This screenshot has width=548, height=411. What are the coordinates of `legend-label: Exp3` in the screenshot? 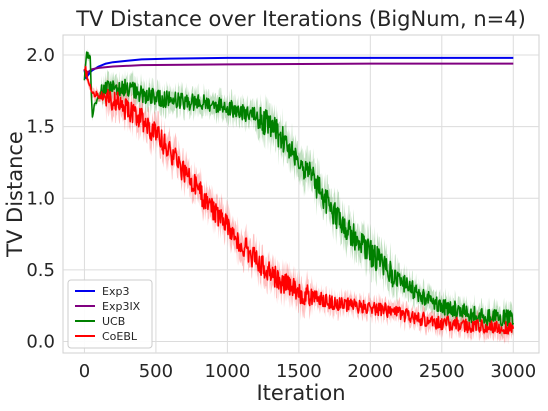 It's located at (115, 291).